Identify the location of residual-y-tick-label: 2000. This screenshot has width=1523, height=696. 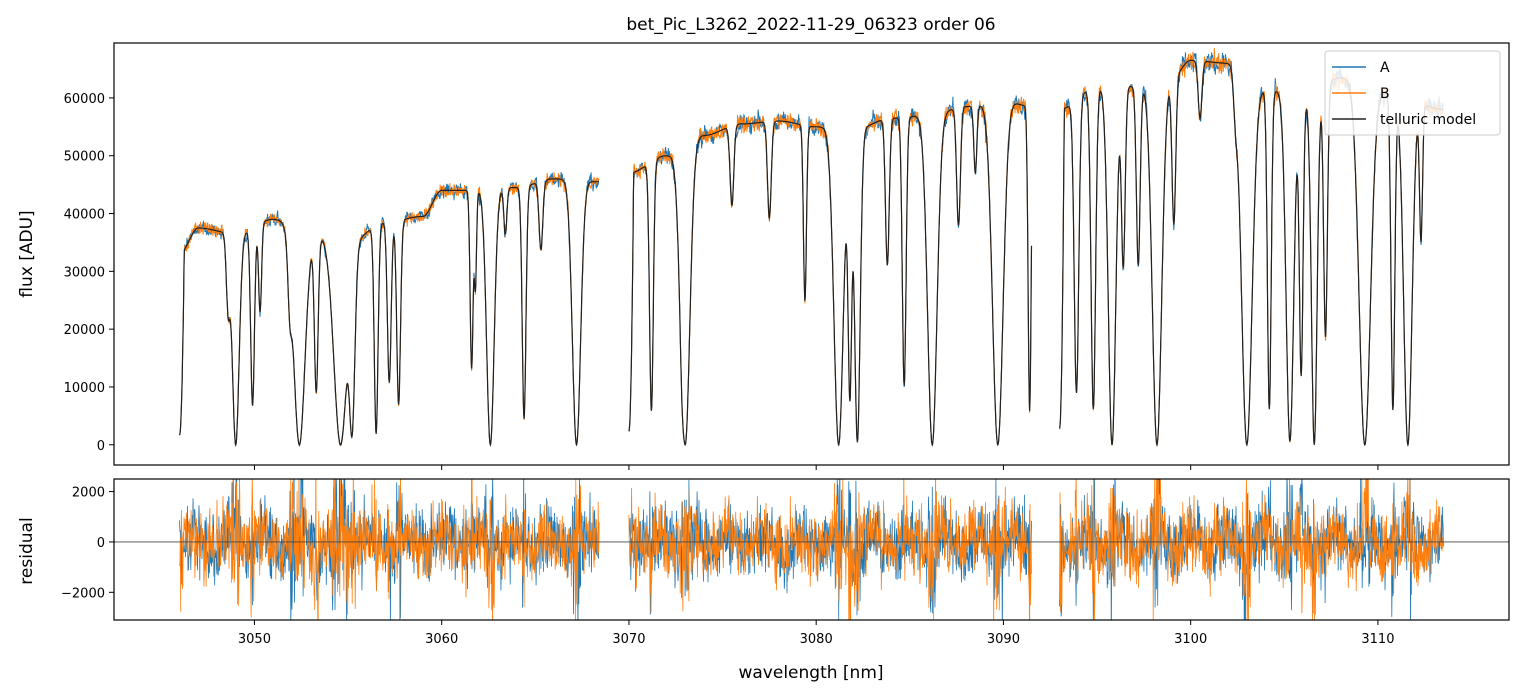
(88, 493).